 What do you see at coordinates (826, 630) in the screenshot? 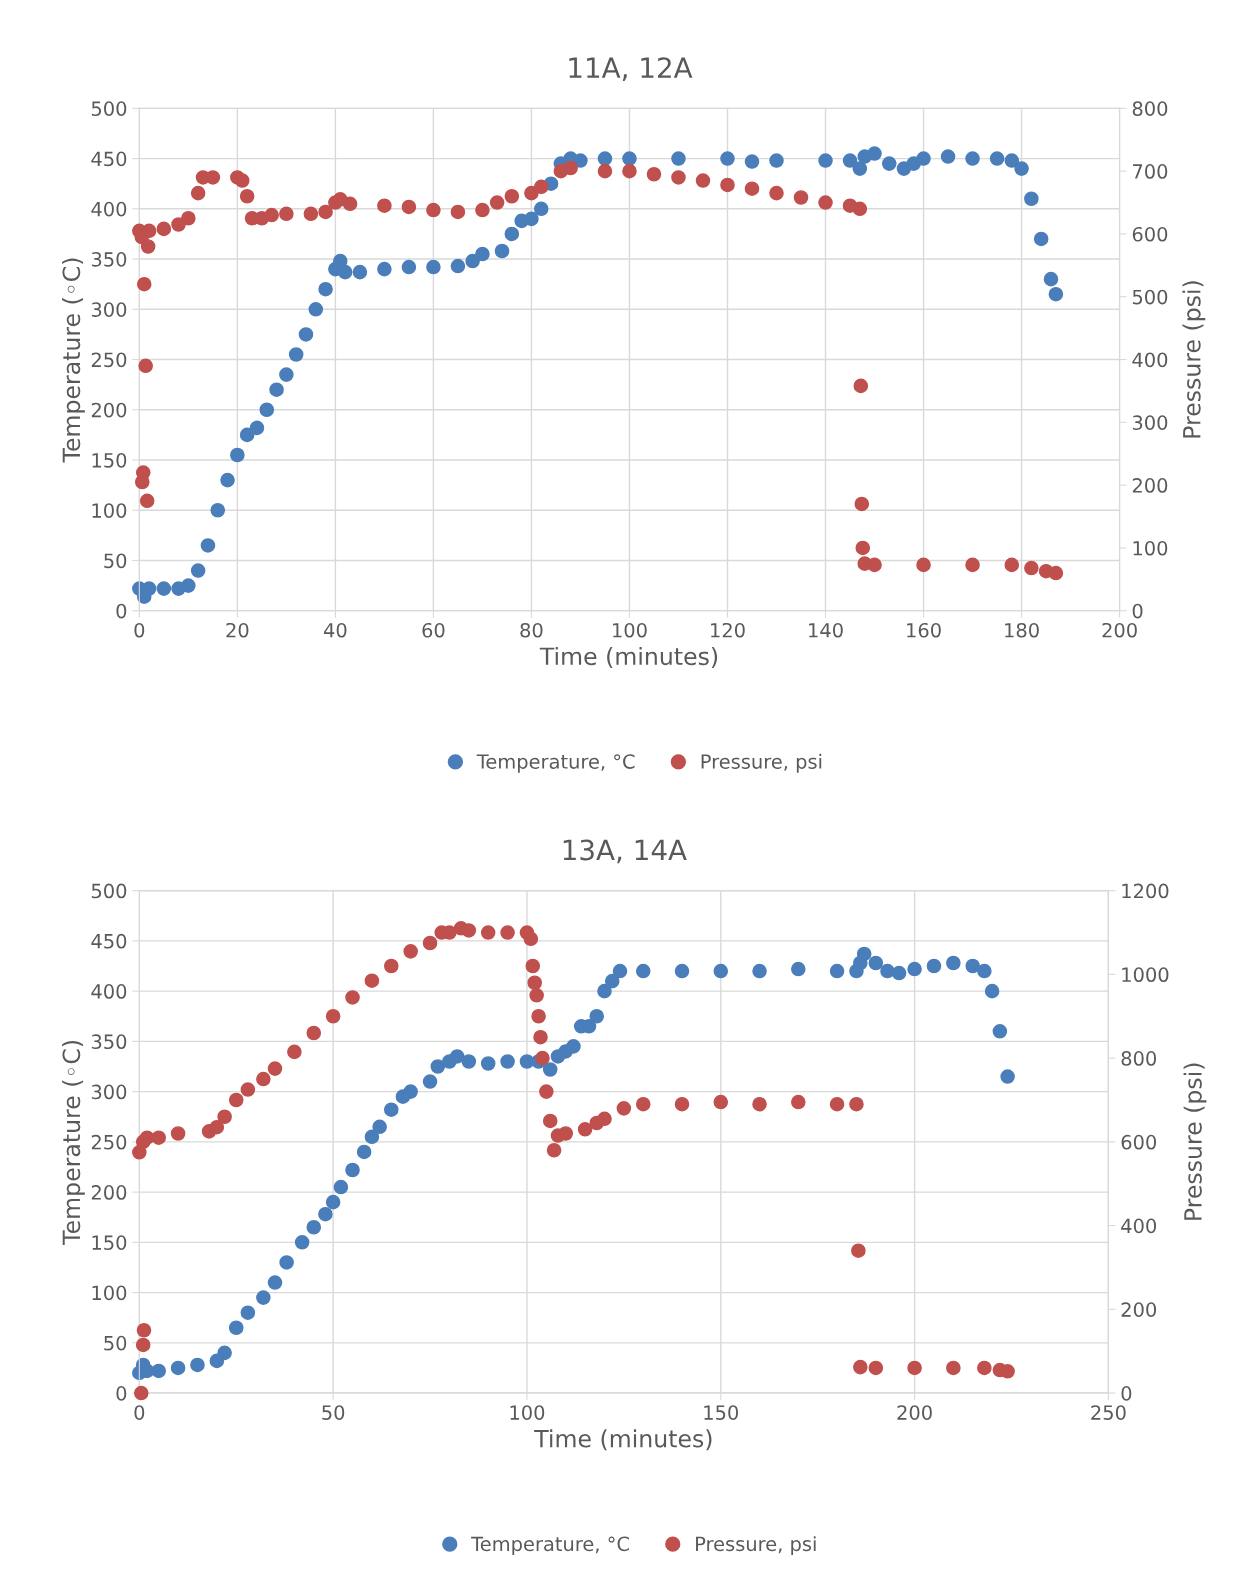
I see `x-tick-label: 140` at bounding box center [826, 630].